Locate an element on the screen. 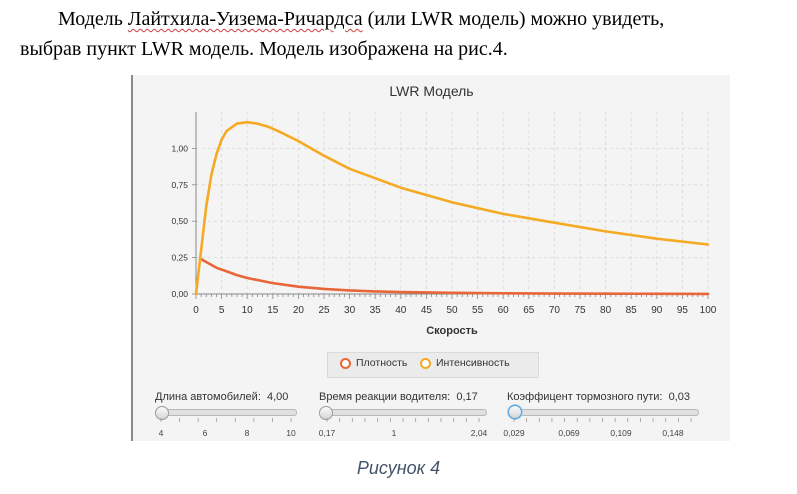 Image resolution: width=797 pixels, height=494 pixels. chart-legend: Плотность Интенсивность is located at coordinates (433, 365).